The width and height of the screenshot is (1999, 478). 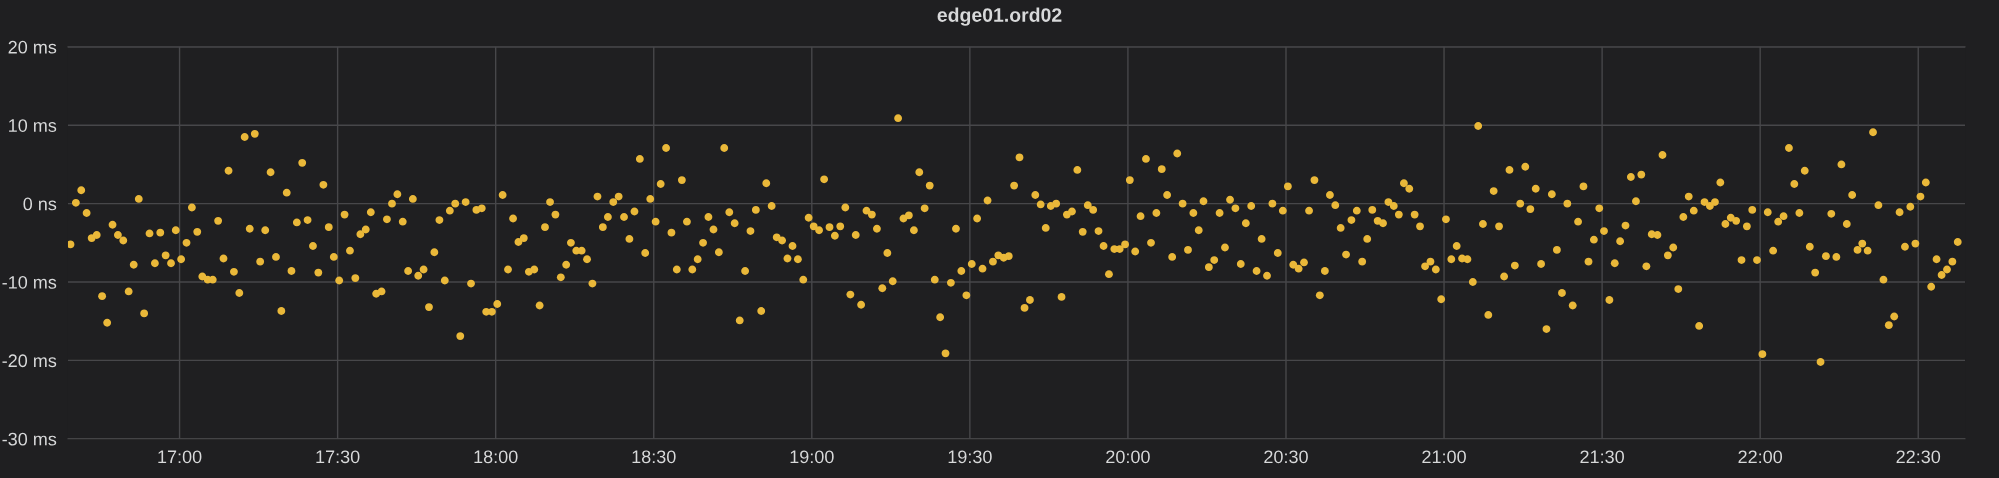 What do you see at coordinates (654, 457) in the screenshot?
I see `x-tick-label: 18:30` at bounding box center [654, 457].